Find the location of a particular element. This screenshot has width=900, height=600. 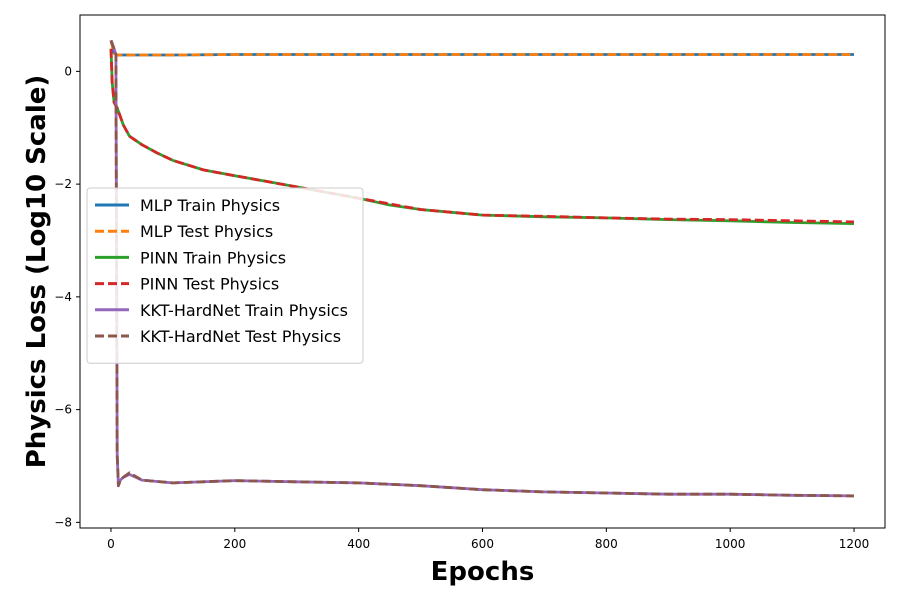

x-tick-label: 600 is located at coordinates (482, 544).